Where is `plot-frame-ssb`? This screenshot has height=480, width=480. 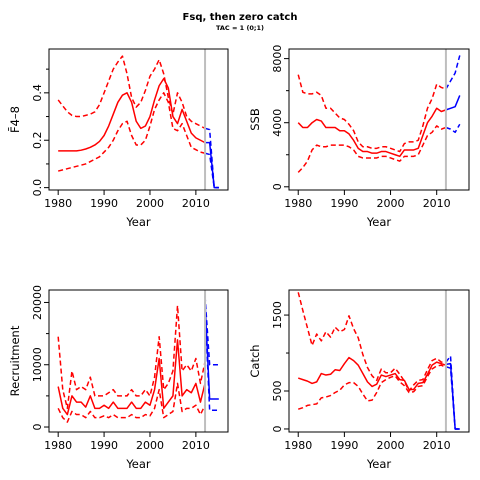 plot-frame-ssb is located at coordinates (379, 119).